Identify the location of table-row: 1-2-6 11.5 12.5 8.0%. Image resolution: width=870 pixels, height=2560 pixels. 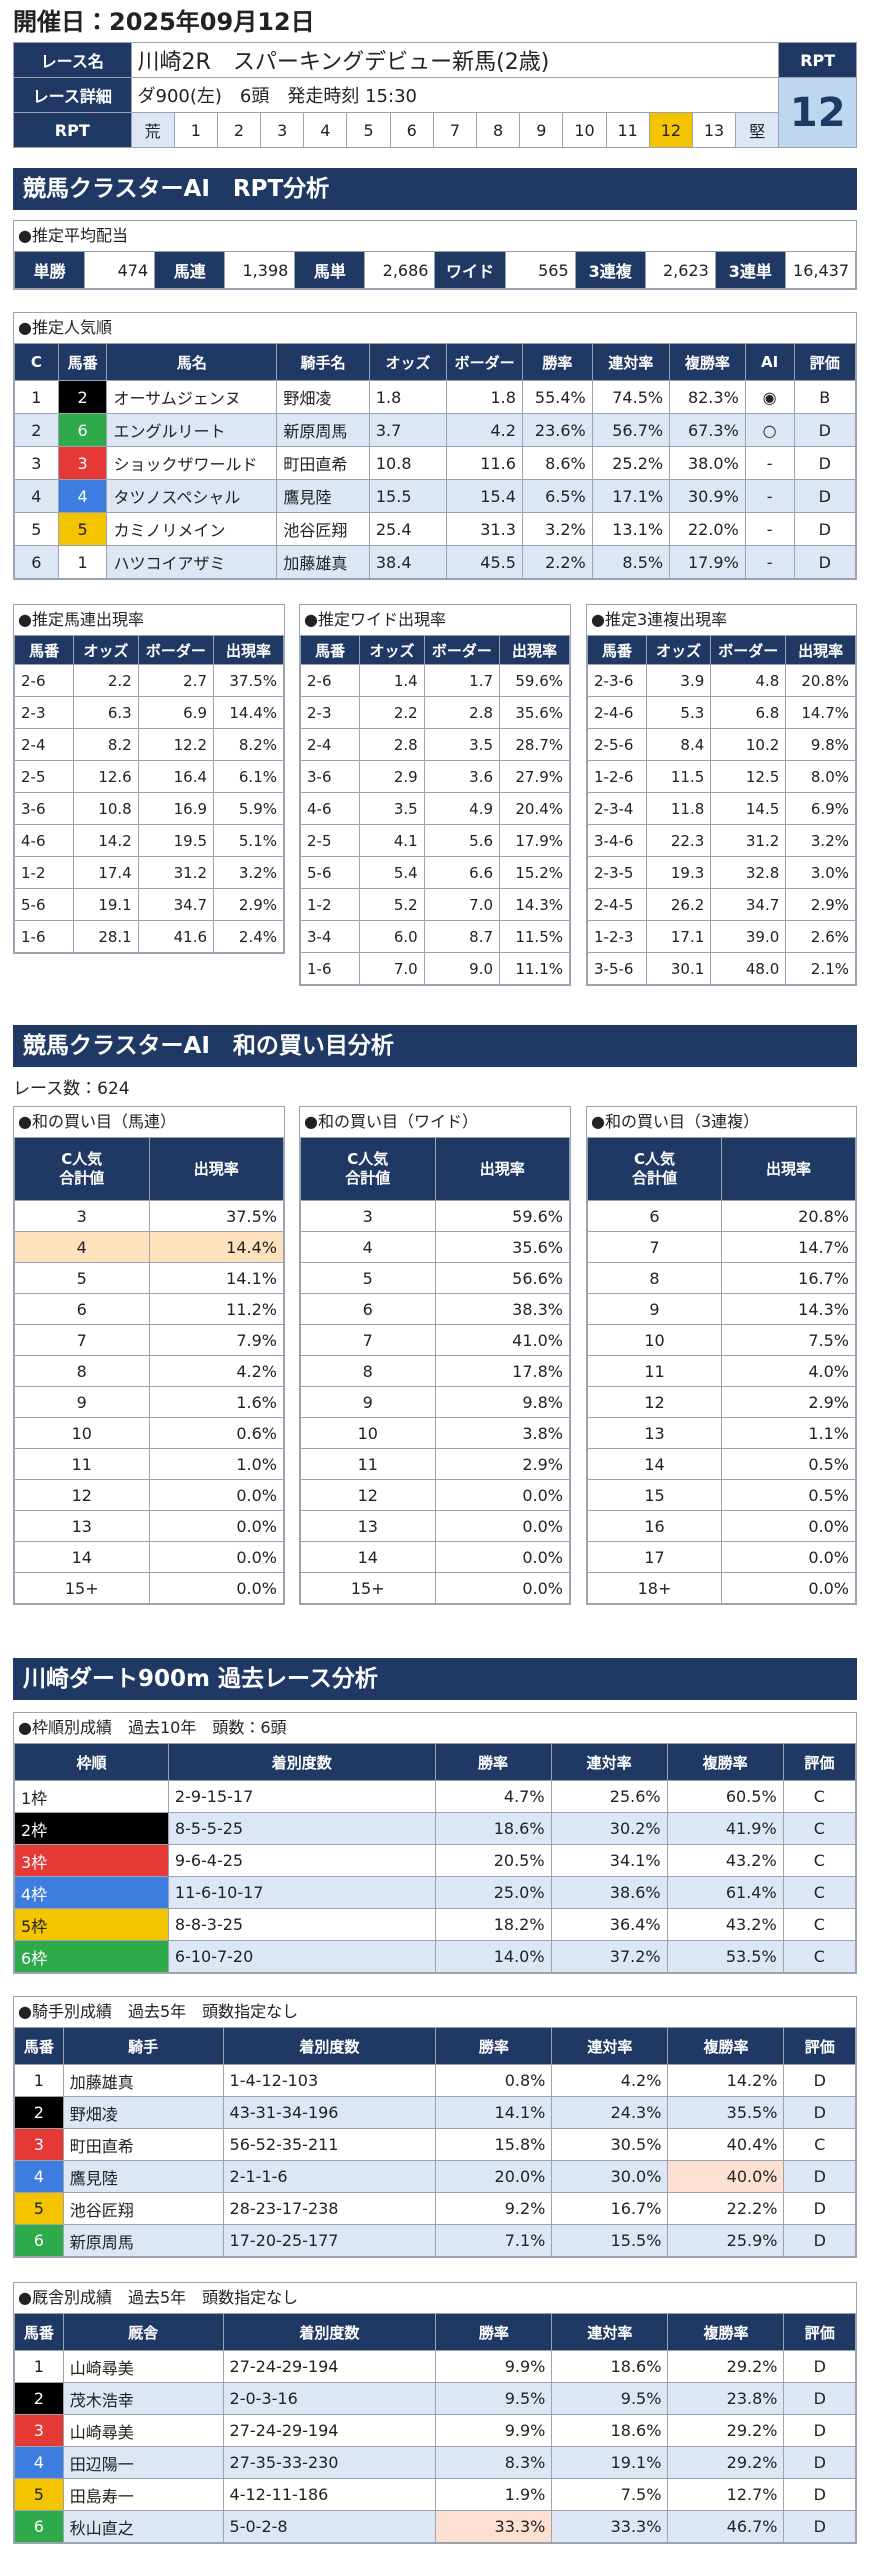
(721, 776).